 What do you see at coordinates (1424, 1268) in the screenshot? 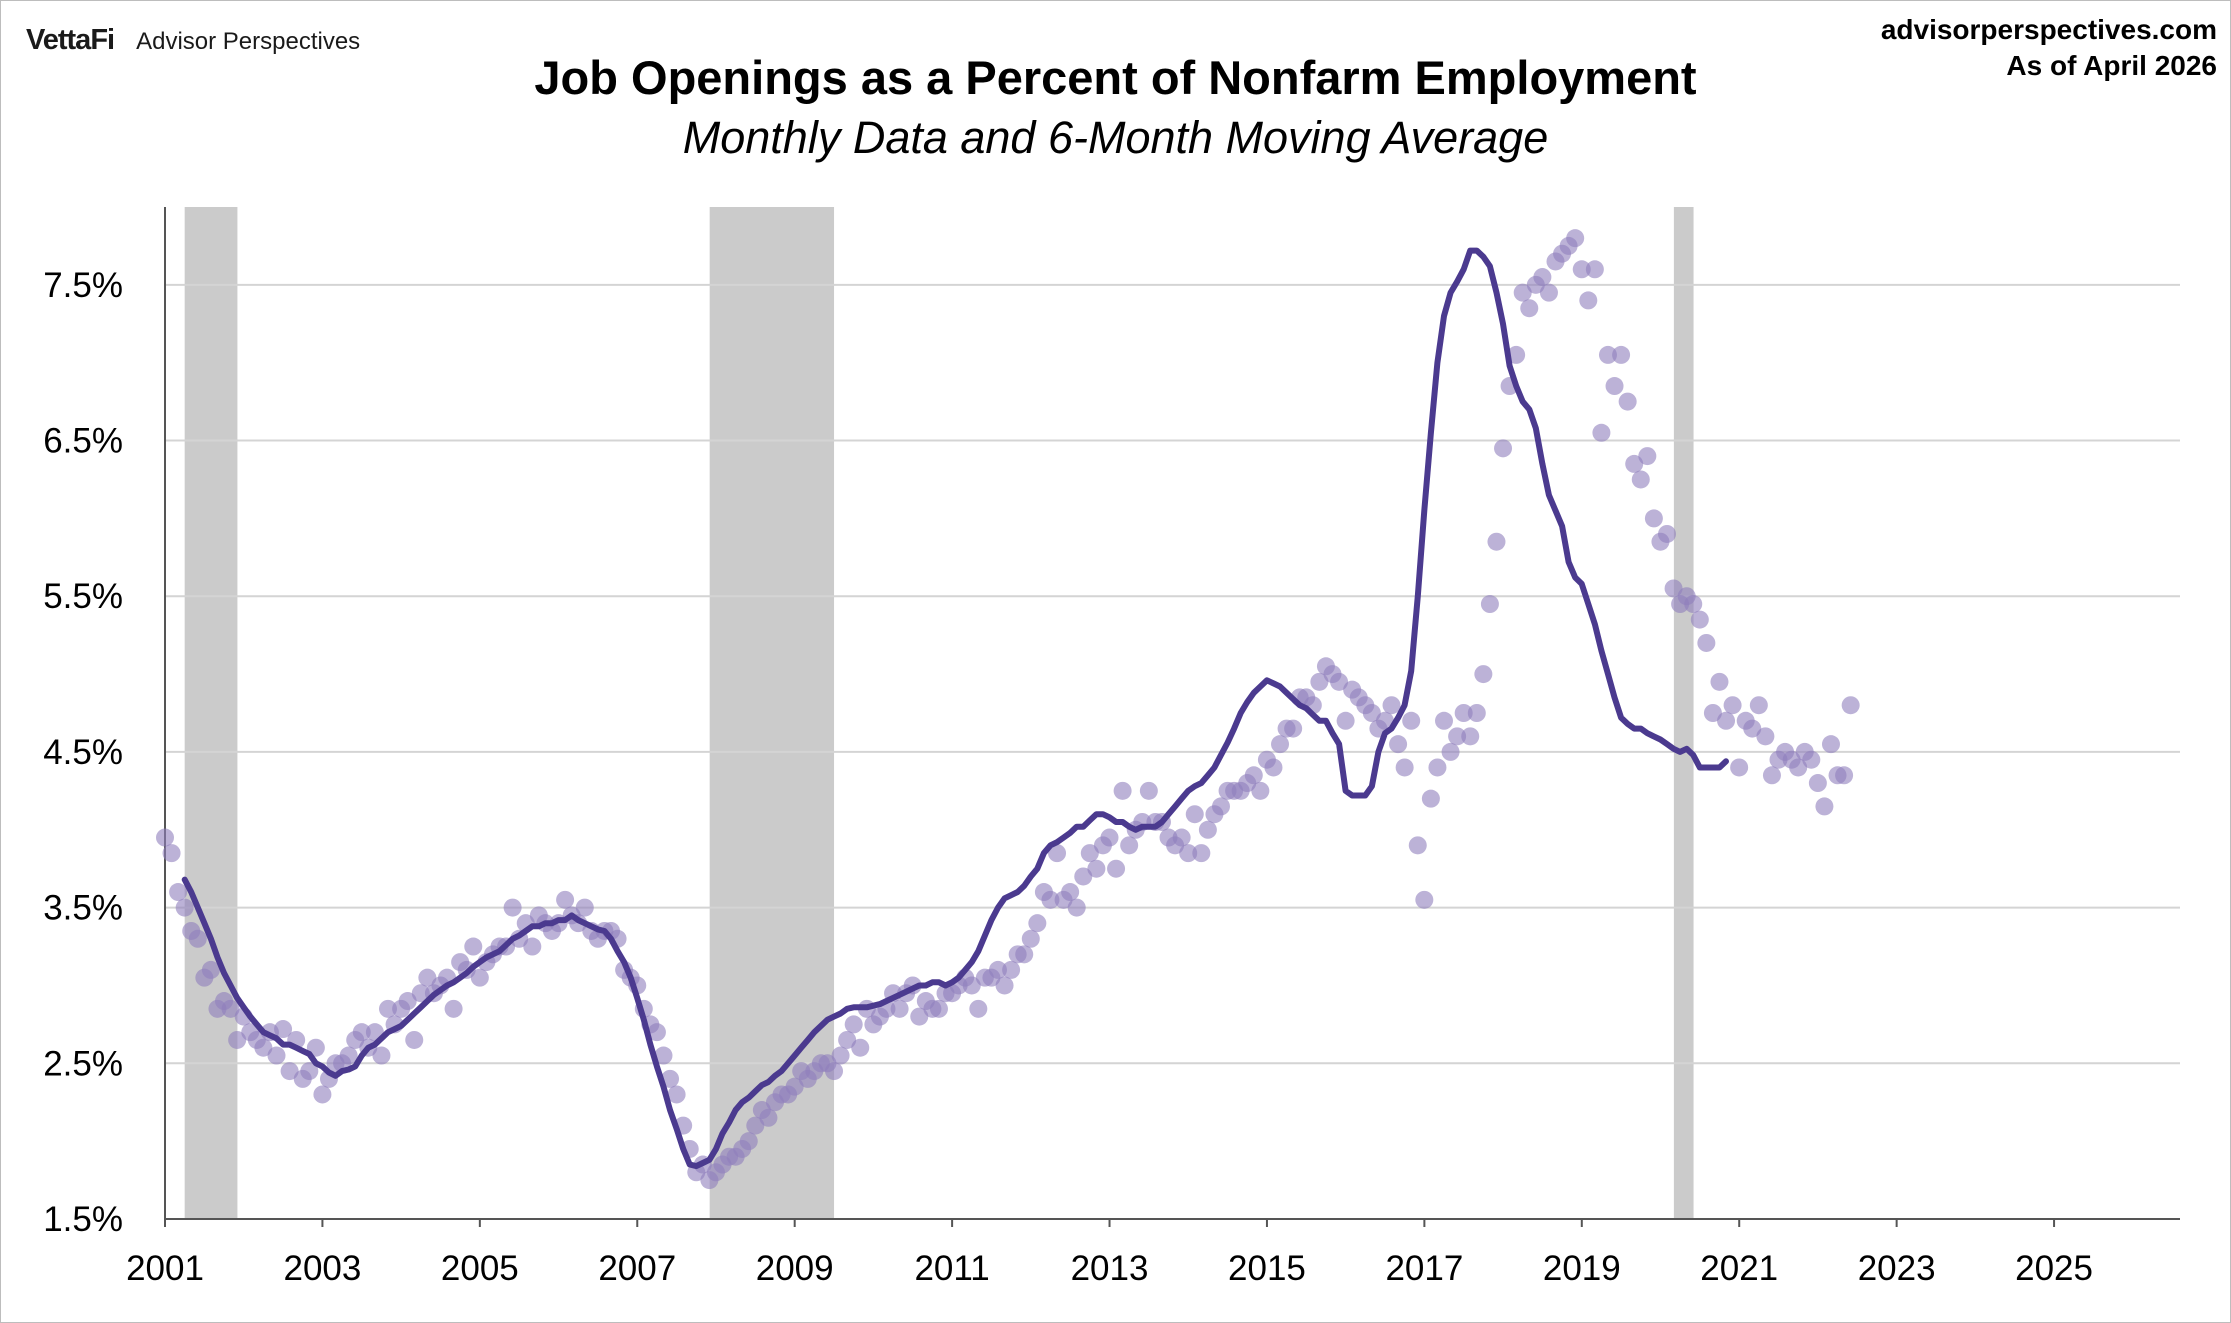
I see `x-tick-label: 2017` at bounding box center [1424, 1268].